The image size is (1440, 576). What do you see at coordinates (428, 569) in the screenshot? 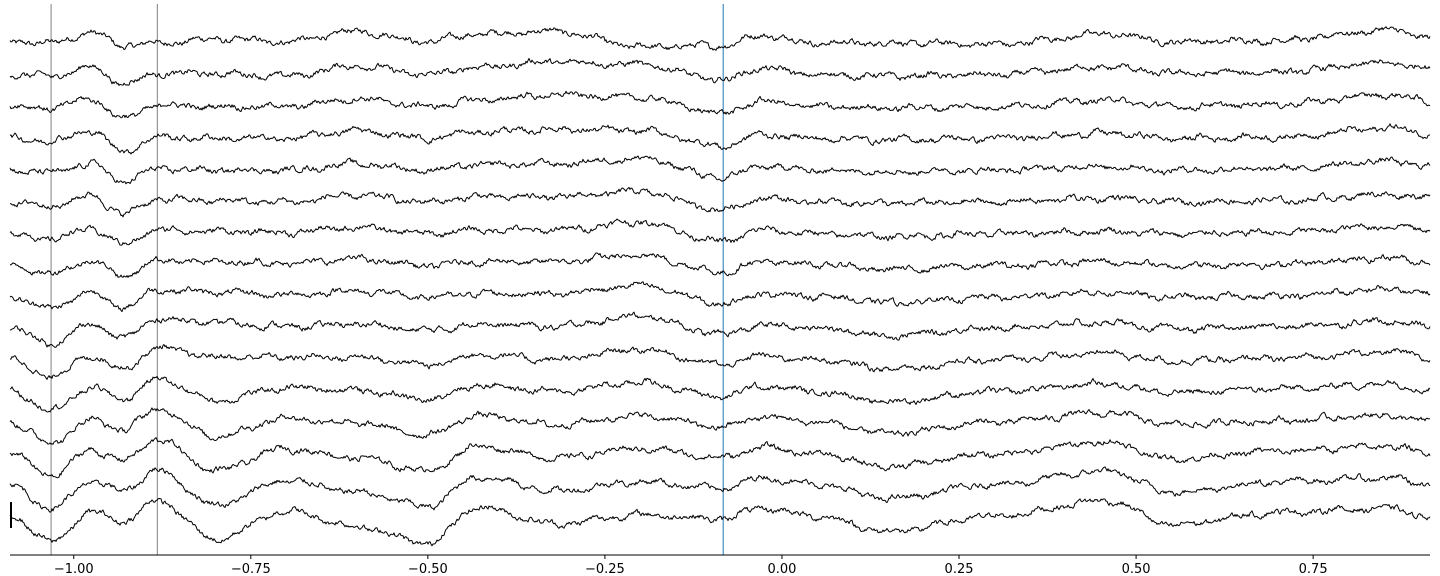
I see `x-tick-label: −0.50` at bounding box center [428, 569].